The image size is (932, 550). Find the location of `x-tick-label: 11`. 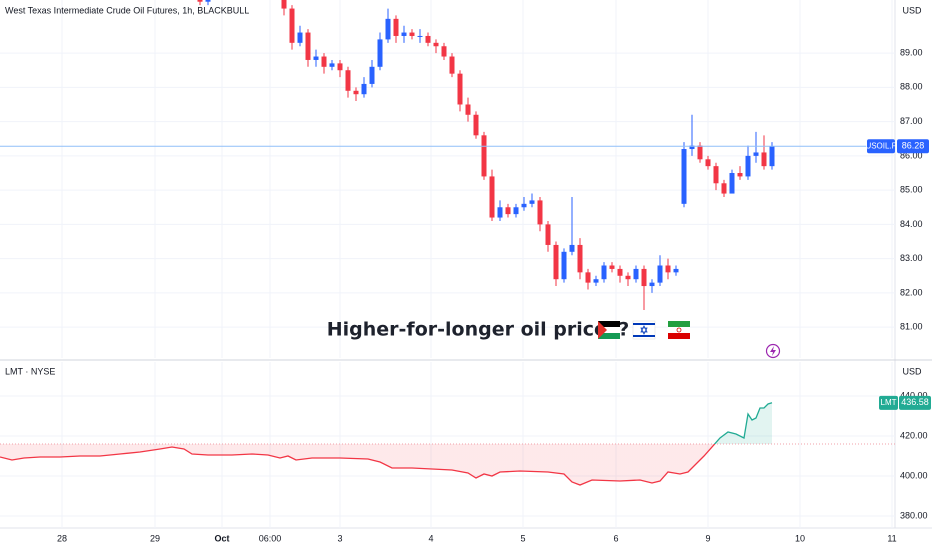

x-tick-label: 11 is located at coordinates (891, 538).